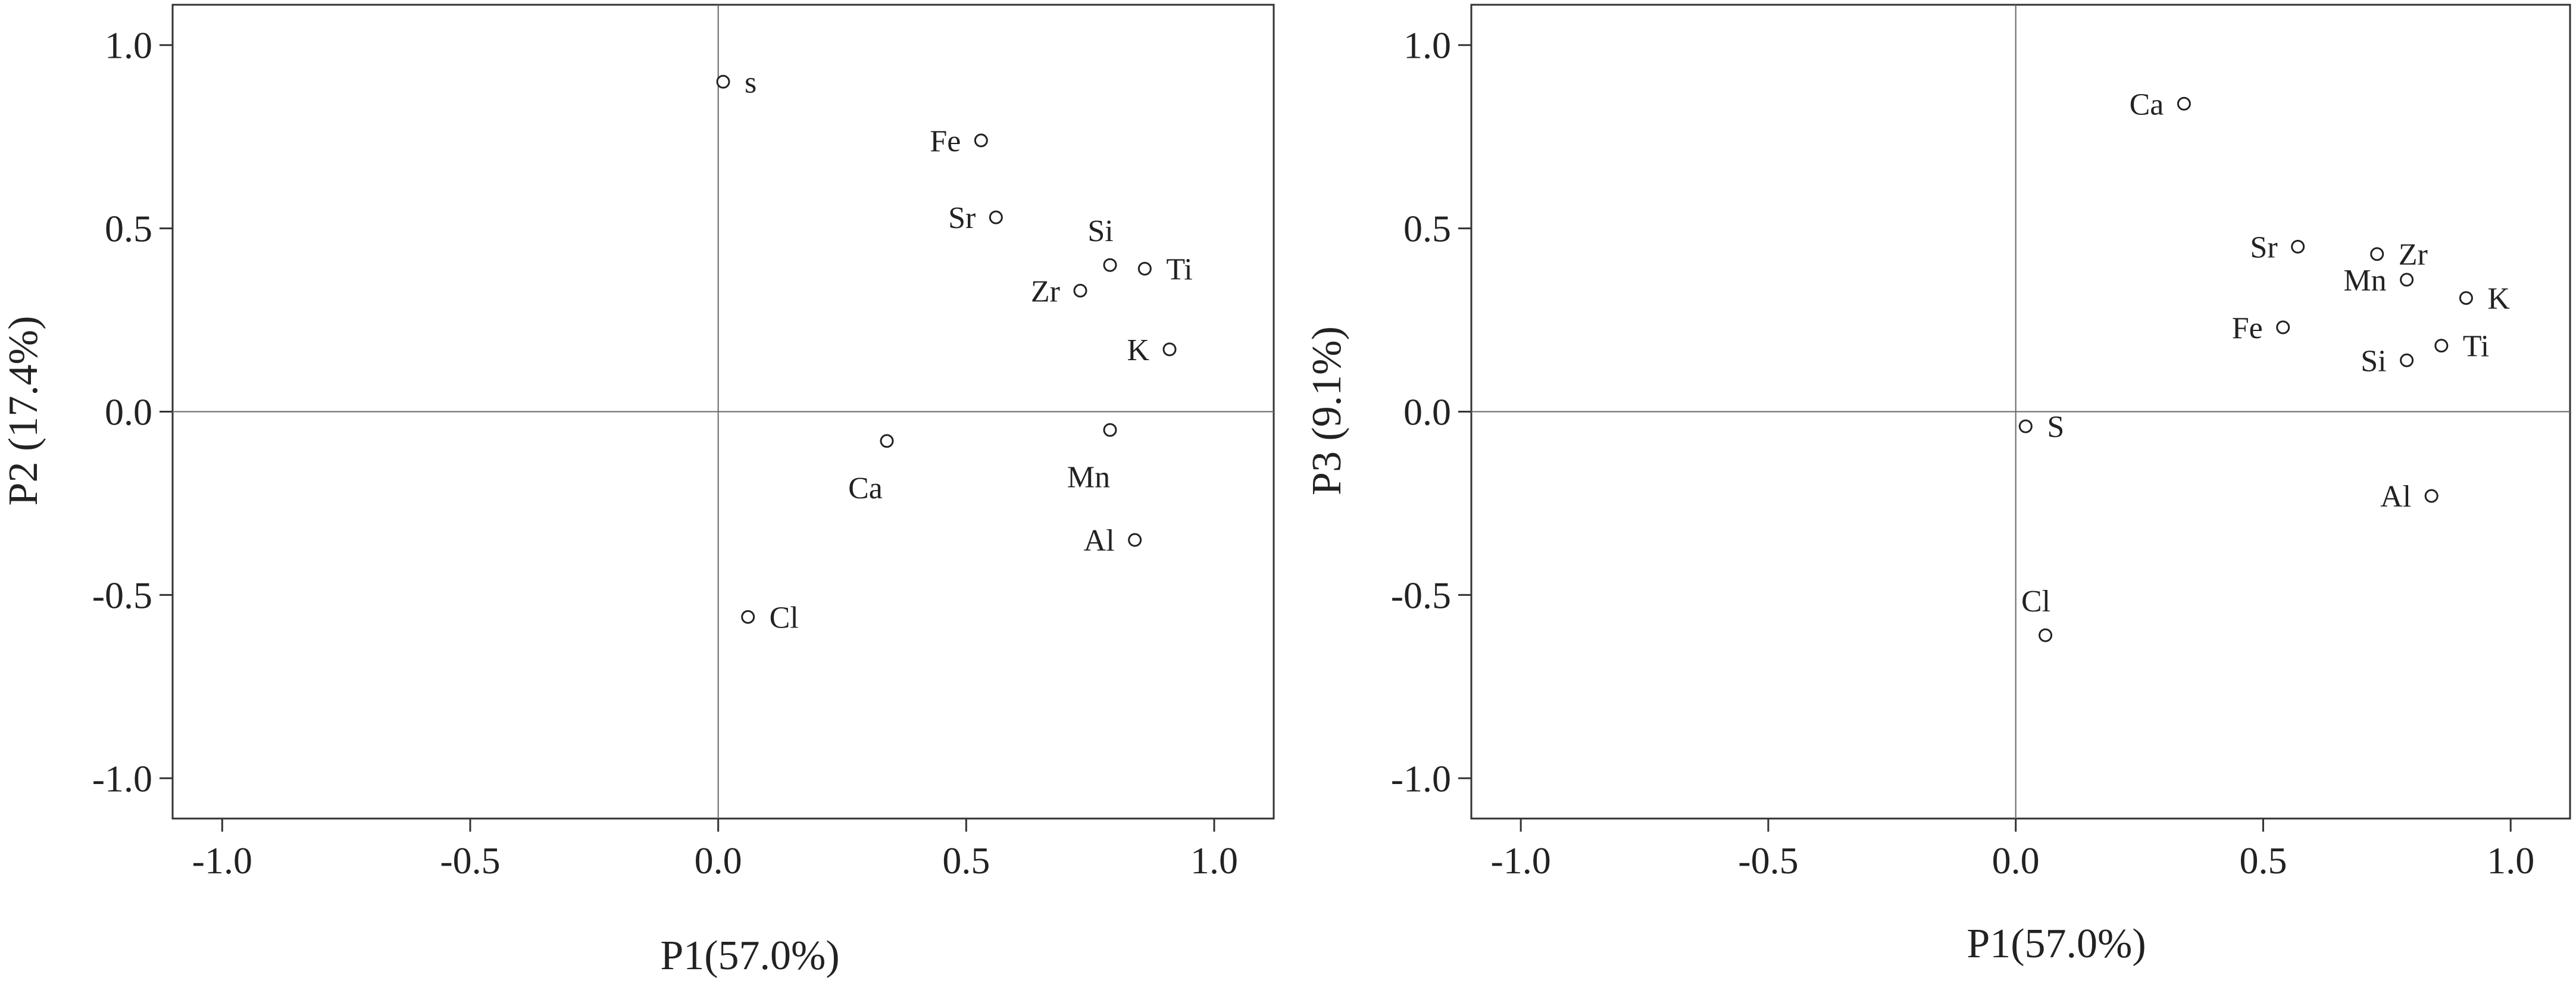 Image resolution: width=2576 pixels, height=990 pixels. Describe the element at coordinates (1327, 410) in the screenshot. I see `y-axis-title: P3 (9.1%)` at that location.